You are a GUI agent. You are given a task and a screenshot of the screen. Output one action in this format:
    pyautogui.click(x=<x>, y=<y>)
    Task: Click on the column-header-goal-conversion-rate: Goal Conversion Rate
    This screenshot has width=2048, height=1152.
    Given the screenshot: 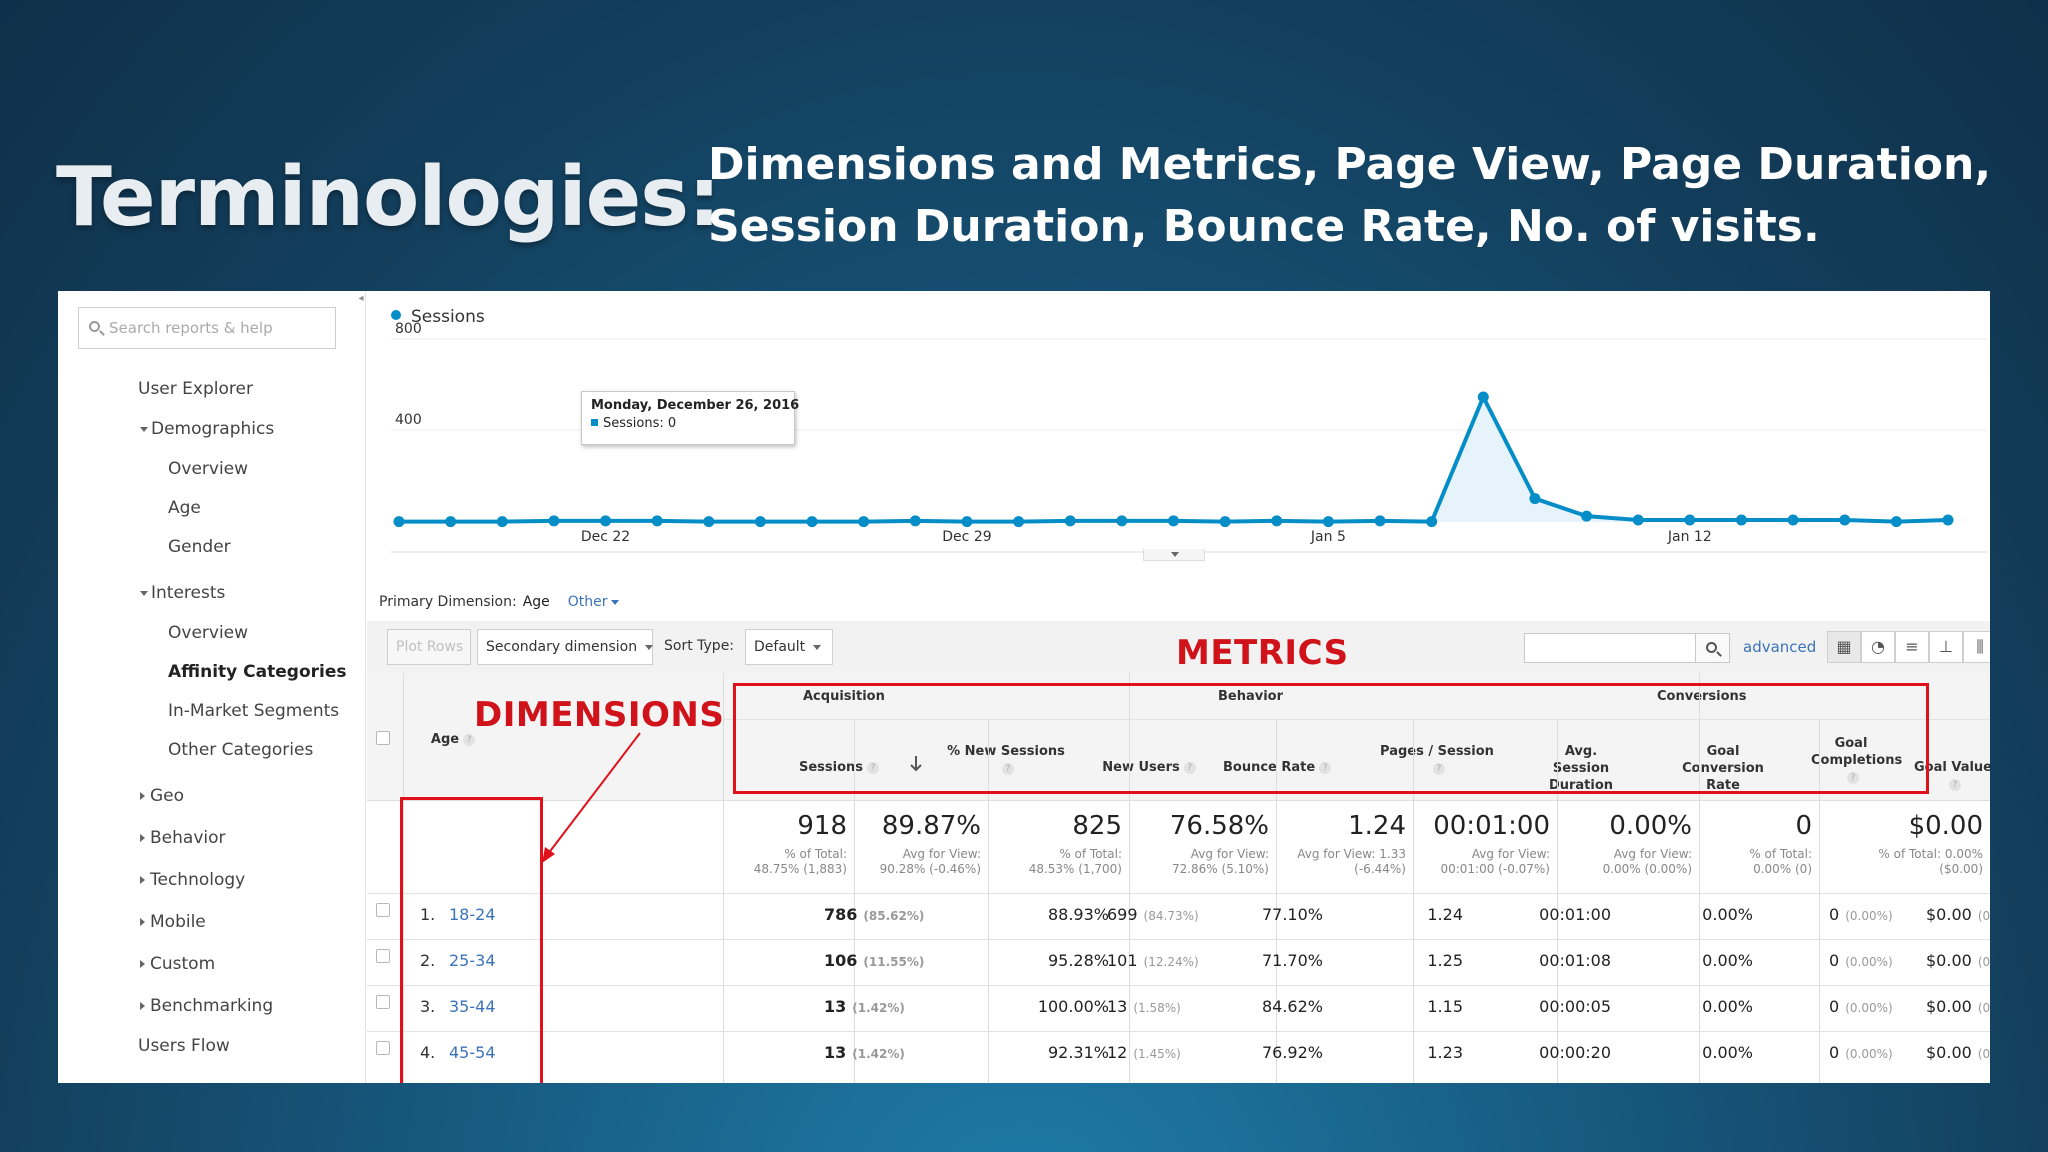 What is the action you would take?
    pyautogui.click(x=1723, y=768)
    